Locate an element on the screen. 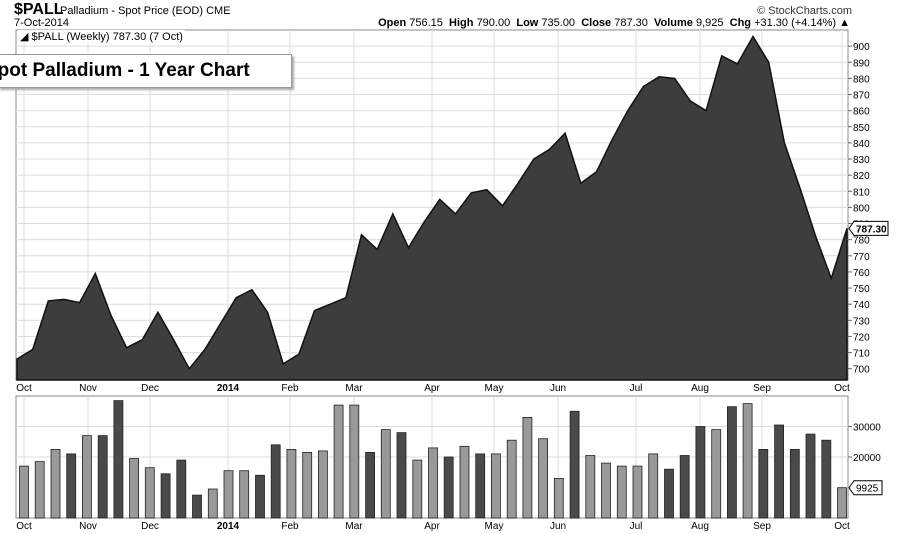 This screenshot has width=900, height=534. up-triangle-icon: ▲ is located at coordinates (844, 23).